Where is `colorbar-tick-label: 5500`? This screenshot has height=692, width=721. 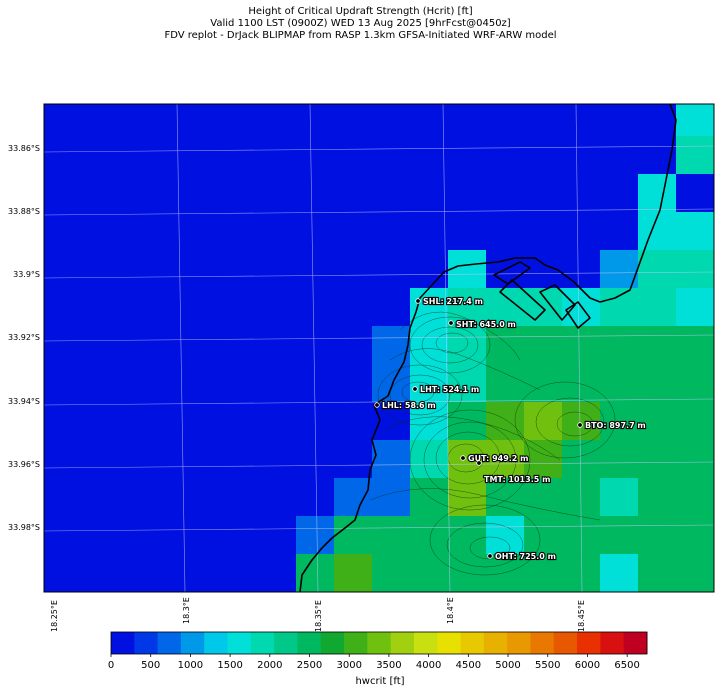
colorbar-tick-label: 5500 is located at coordinates (548, 665).